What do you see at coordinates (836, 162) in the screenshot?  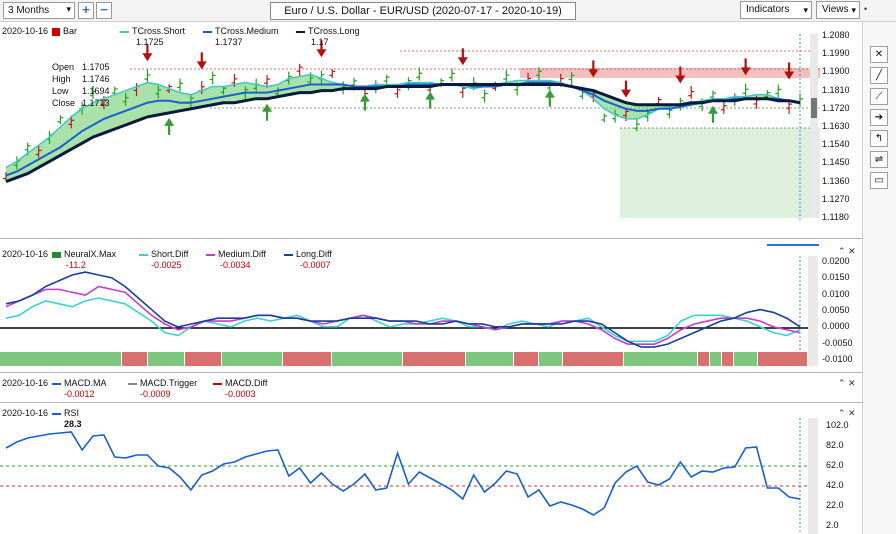 I see `y-tick: 1.1450` at bounding box center [836, 162].